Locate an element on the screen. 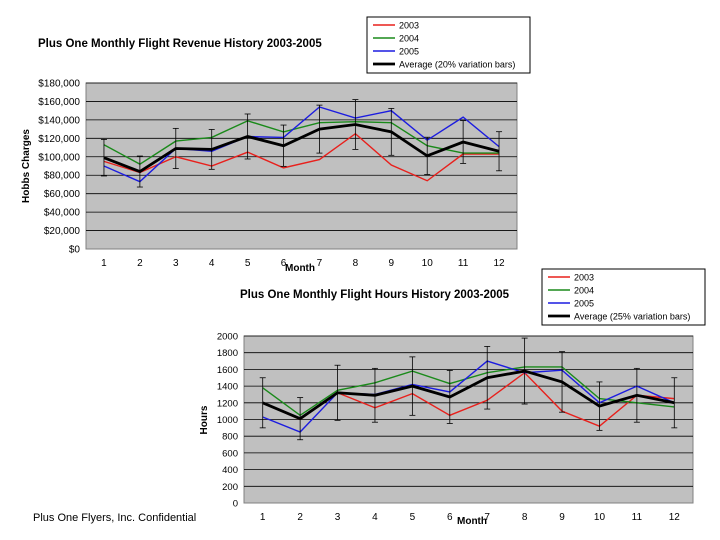 The height and width of the screenshot is (540, 720). hours-xtick-label: 10 is located at coordinates (600, 517).